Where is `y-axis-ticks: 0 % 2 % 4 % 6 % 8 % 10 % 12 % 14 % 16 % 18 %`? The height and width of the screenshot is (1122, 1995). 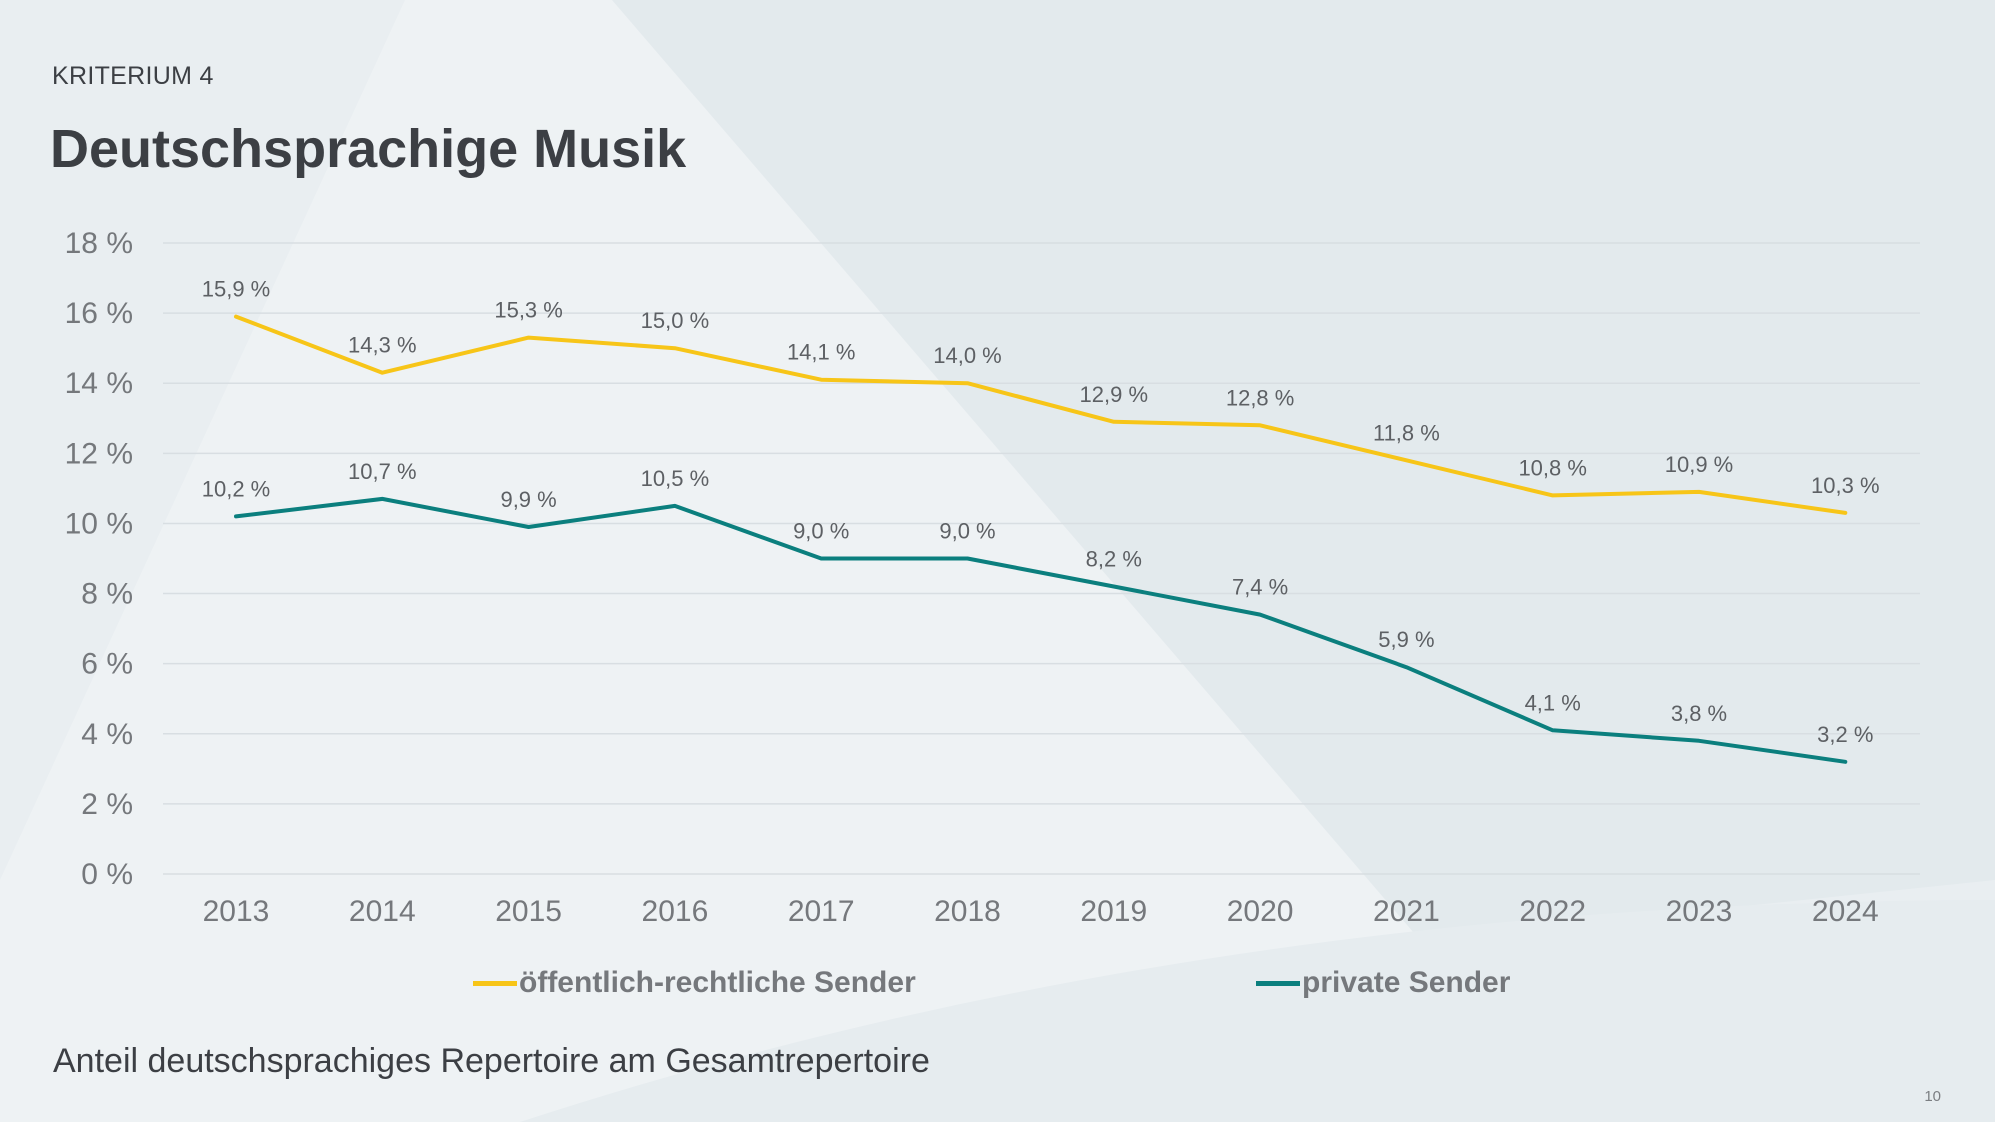 y-axis-ticks: 0 % 2 % 4 % 6 % 8 % 10 % 12 % 14 % 16 % 18 % is located at coordinates (99, 559).